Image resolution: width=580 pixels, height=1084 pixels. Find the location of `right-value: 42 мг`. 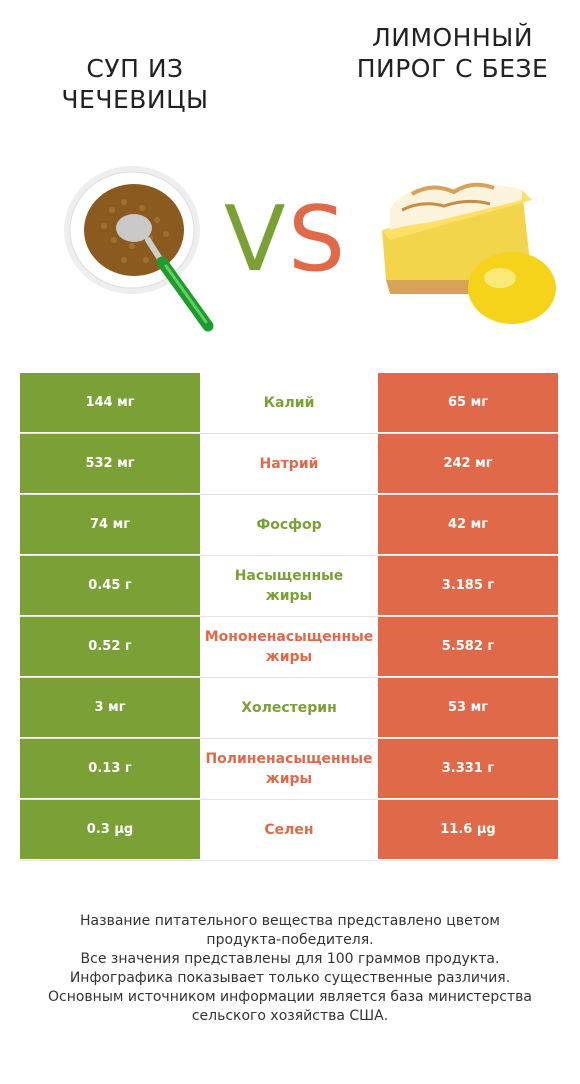

right-value: 42 мг is located at coordinates (468, 524).